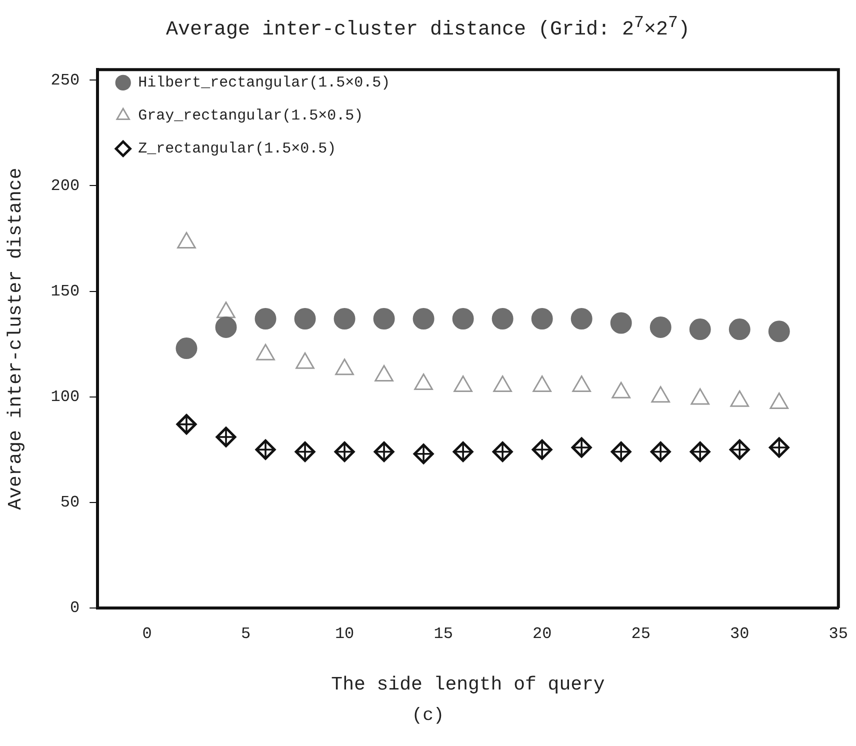 This screenshot has height=746, width=856. I want to click on x-tick-label: 30, so click(740, 633).